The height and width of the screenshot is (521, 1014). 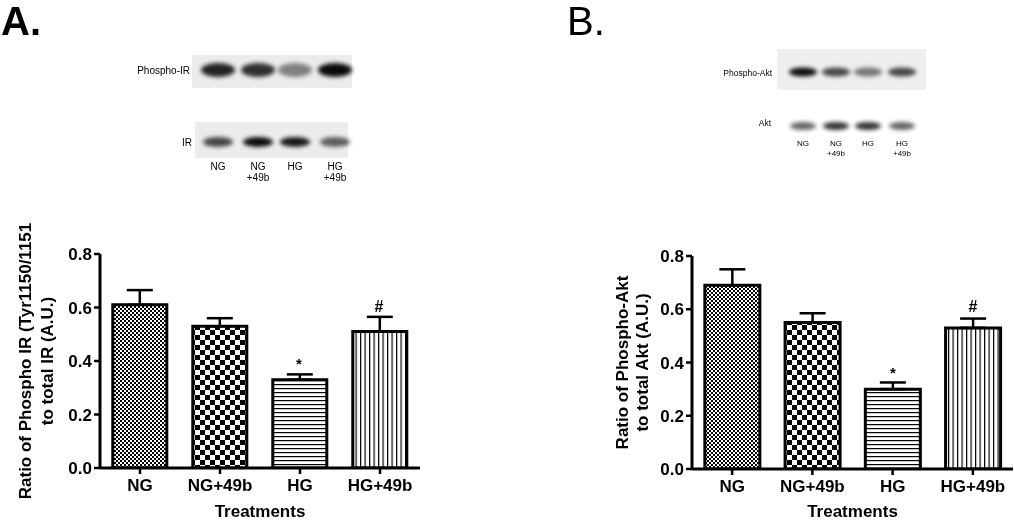 I want to click on text: Phospho-Akt, so click(x=748, y=73).